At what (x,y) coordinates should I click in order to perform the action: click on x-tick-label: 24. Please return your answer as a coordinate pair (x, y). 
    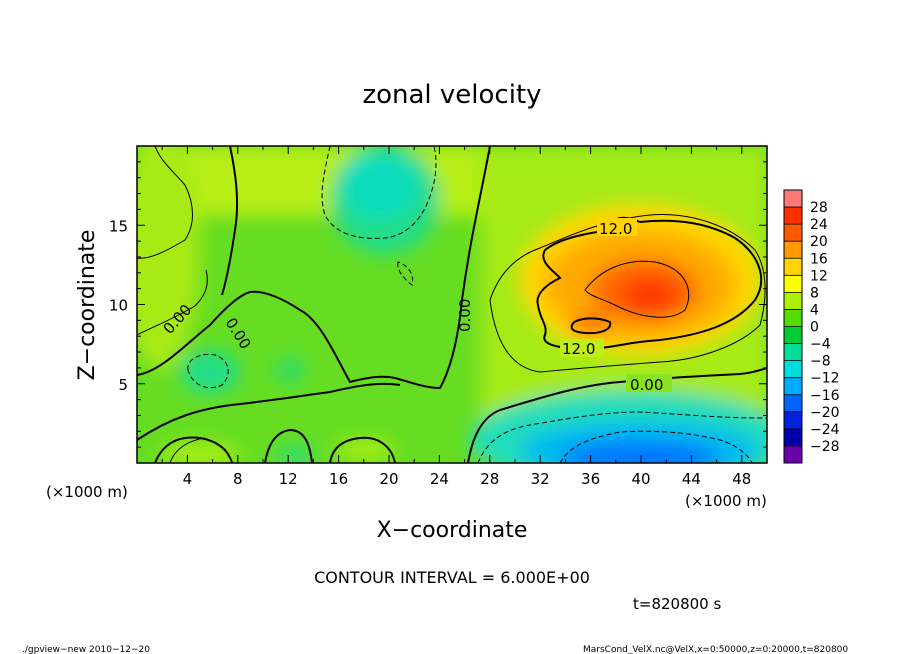
    Looking at the image, I should click on (439, 479).